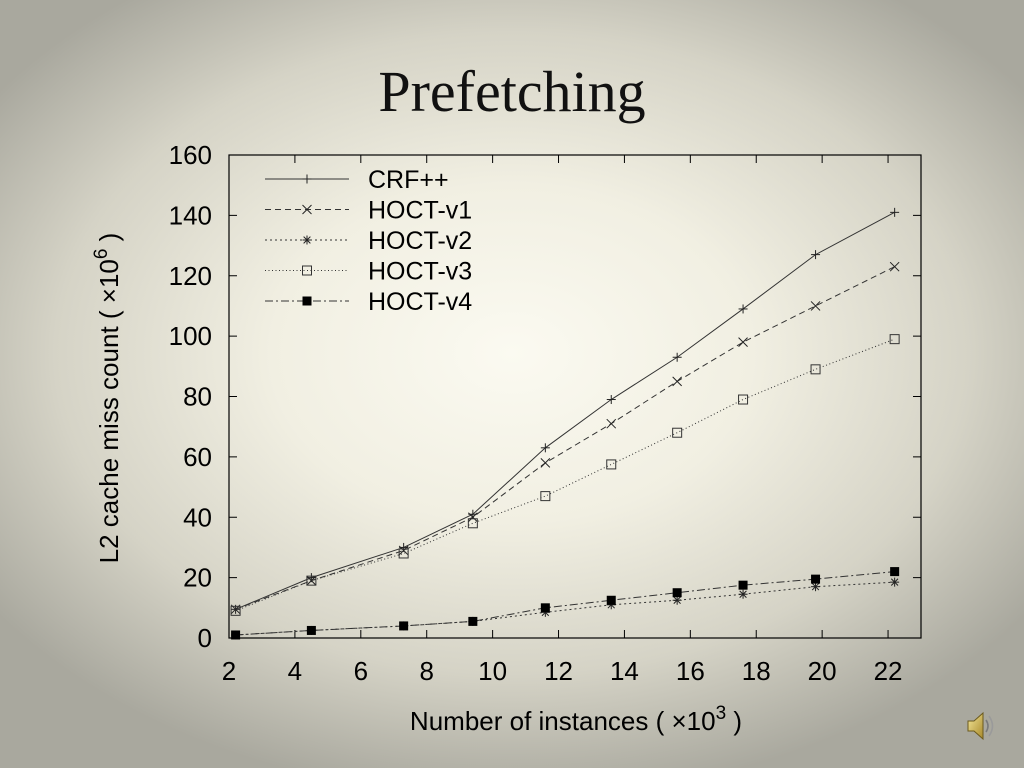 The height and width of the screenshot is (768, 1024). Describe the element at coordinates (408, 180) in the screenshot. I see `legend-label: CRF++` at that location.